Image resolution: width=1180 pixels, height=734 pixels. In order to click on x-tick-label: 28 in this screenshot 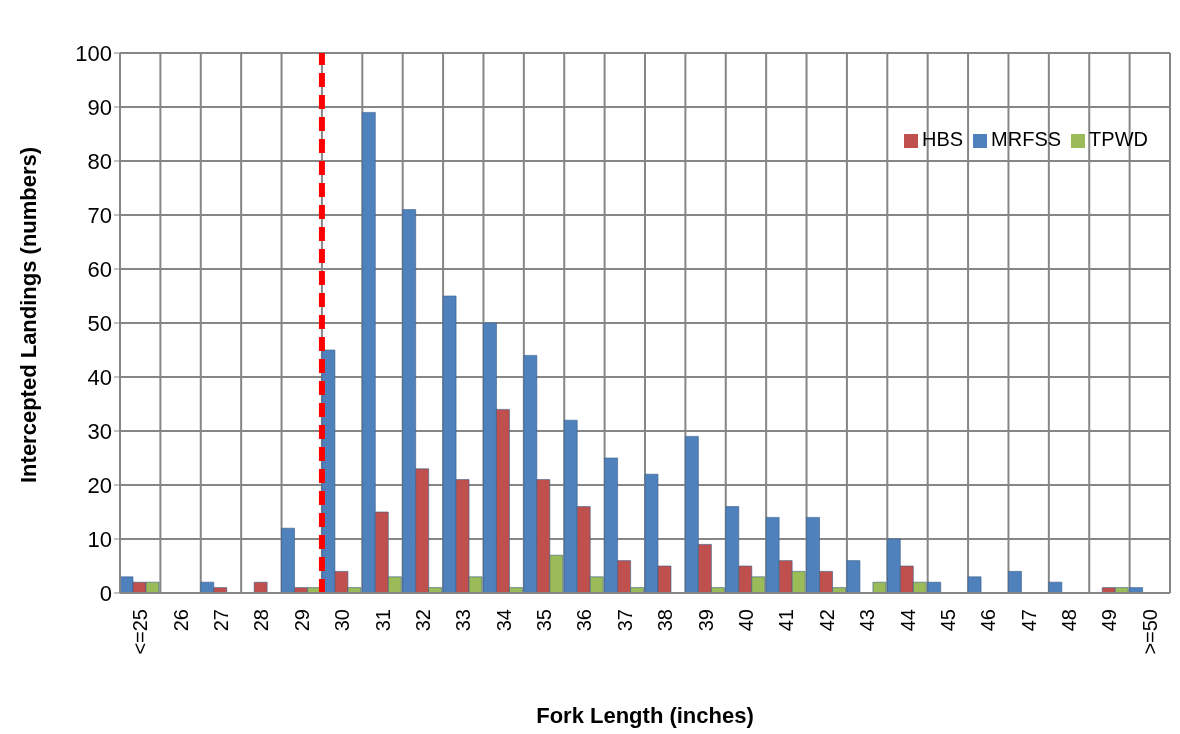, I will do `click(261, 620)`.